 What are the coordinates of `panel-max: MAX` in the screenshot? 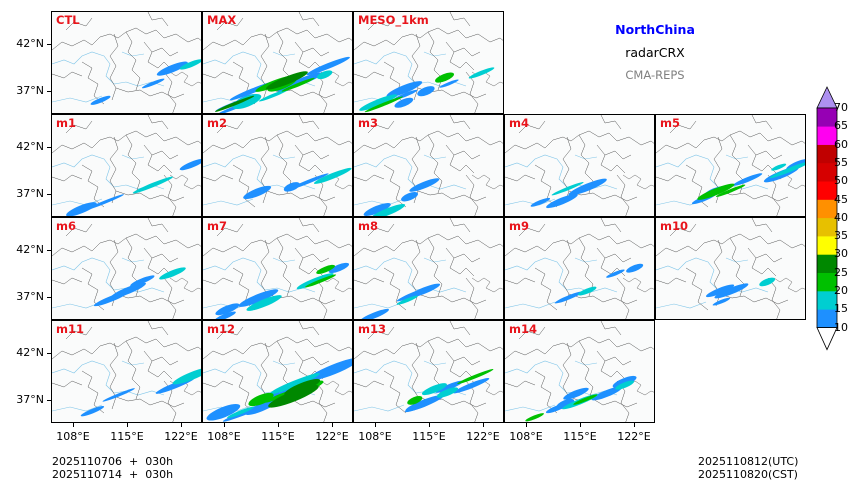 It's located at (277, 62).